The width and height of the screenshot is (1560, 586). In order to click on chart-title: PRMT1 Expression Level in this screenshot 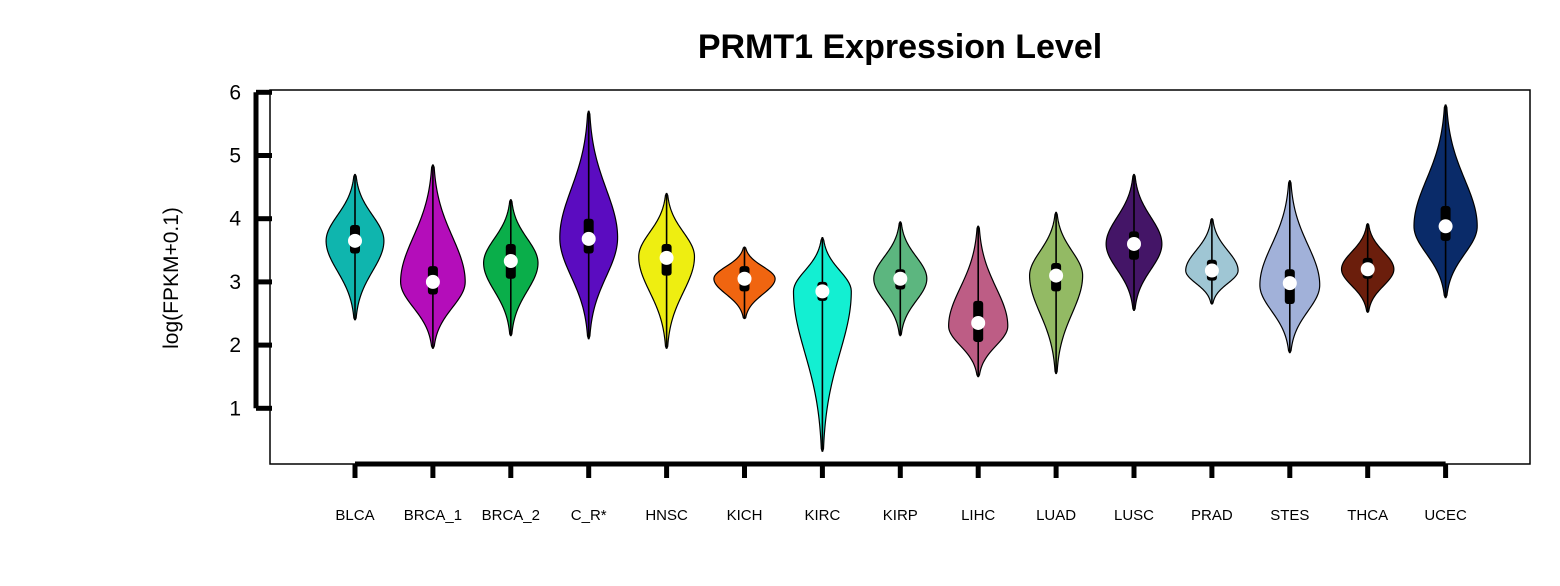, I will do `click(900, 47)`.